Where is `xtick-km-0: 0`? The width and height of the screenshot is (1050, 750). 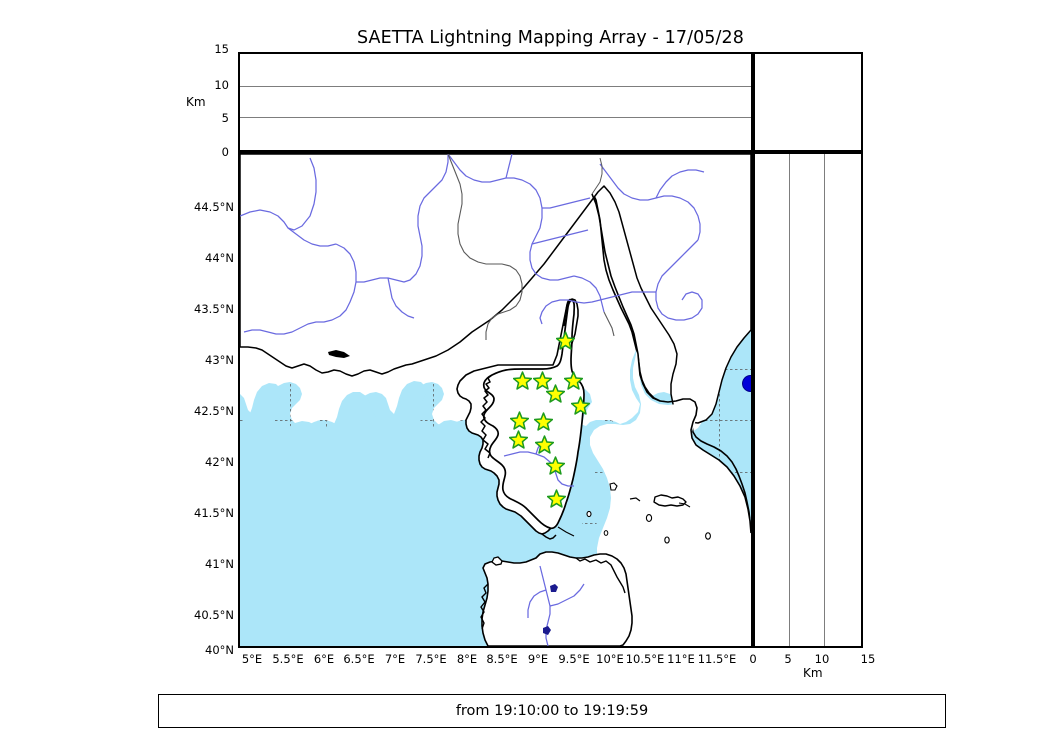
xtick-km-0: 0 is located at coordinates (753, 659).